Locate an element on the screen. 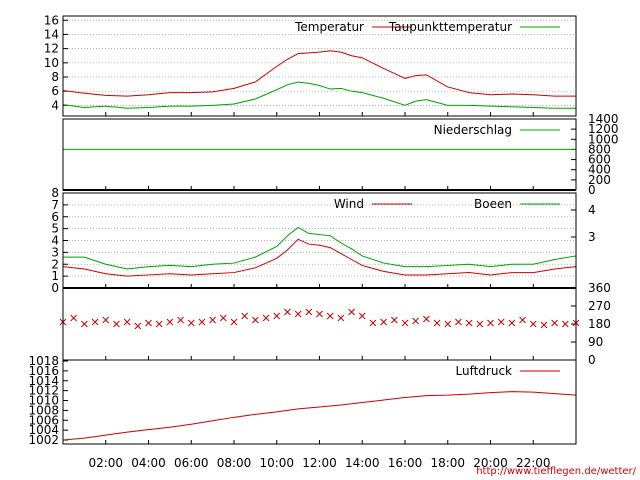  y-tick-label-right: 90 is located at coordinates (595, 342).